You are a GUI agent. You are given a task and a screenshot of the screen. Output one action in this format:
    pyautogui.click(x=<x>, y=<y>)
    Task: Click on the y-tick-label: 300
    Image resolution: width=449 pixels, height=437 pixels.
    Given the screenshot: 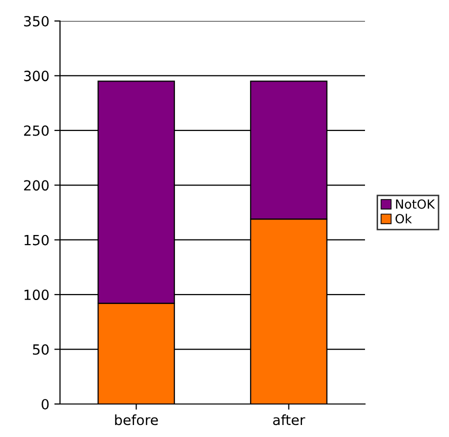 What is the action you would take?
    pyautogui.click(x=36, y=76)
    